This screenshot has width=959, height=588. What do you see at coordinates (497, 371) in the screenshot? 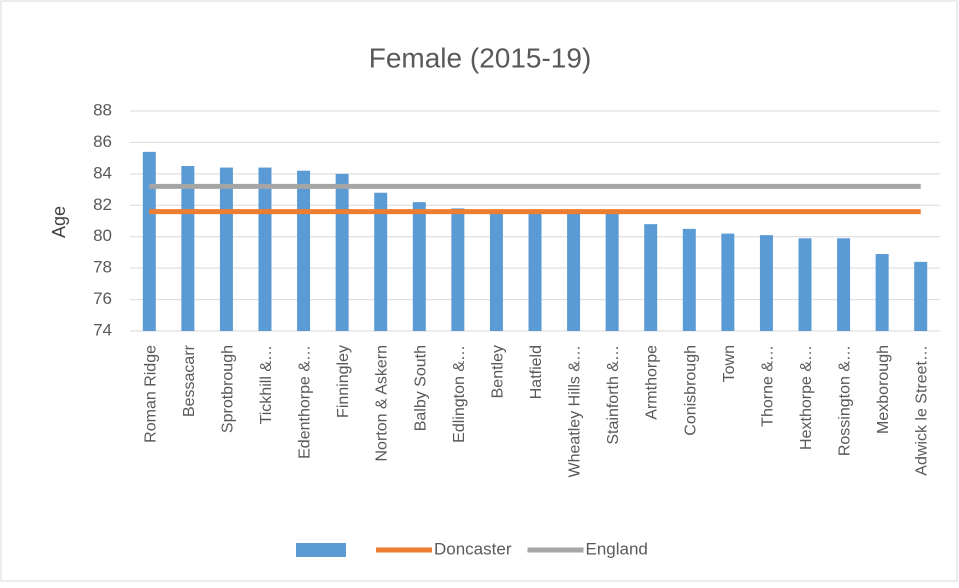
I see `x-tick-label: Bentley` at bounding box center [497, 371].